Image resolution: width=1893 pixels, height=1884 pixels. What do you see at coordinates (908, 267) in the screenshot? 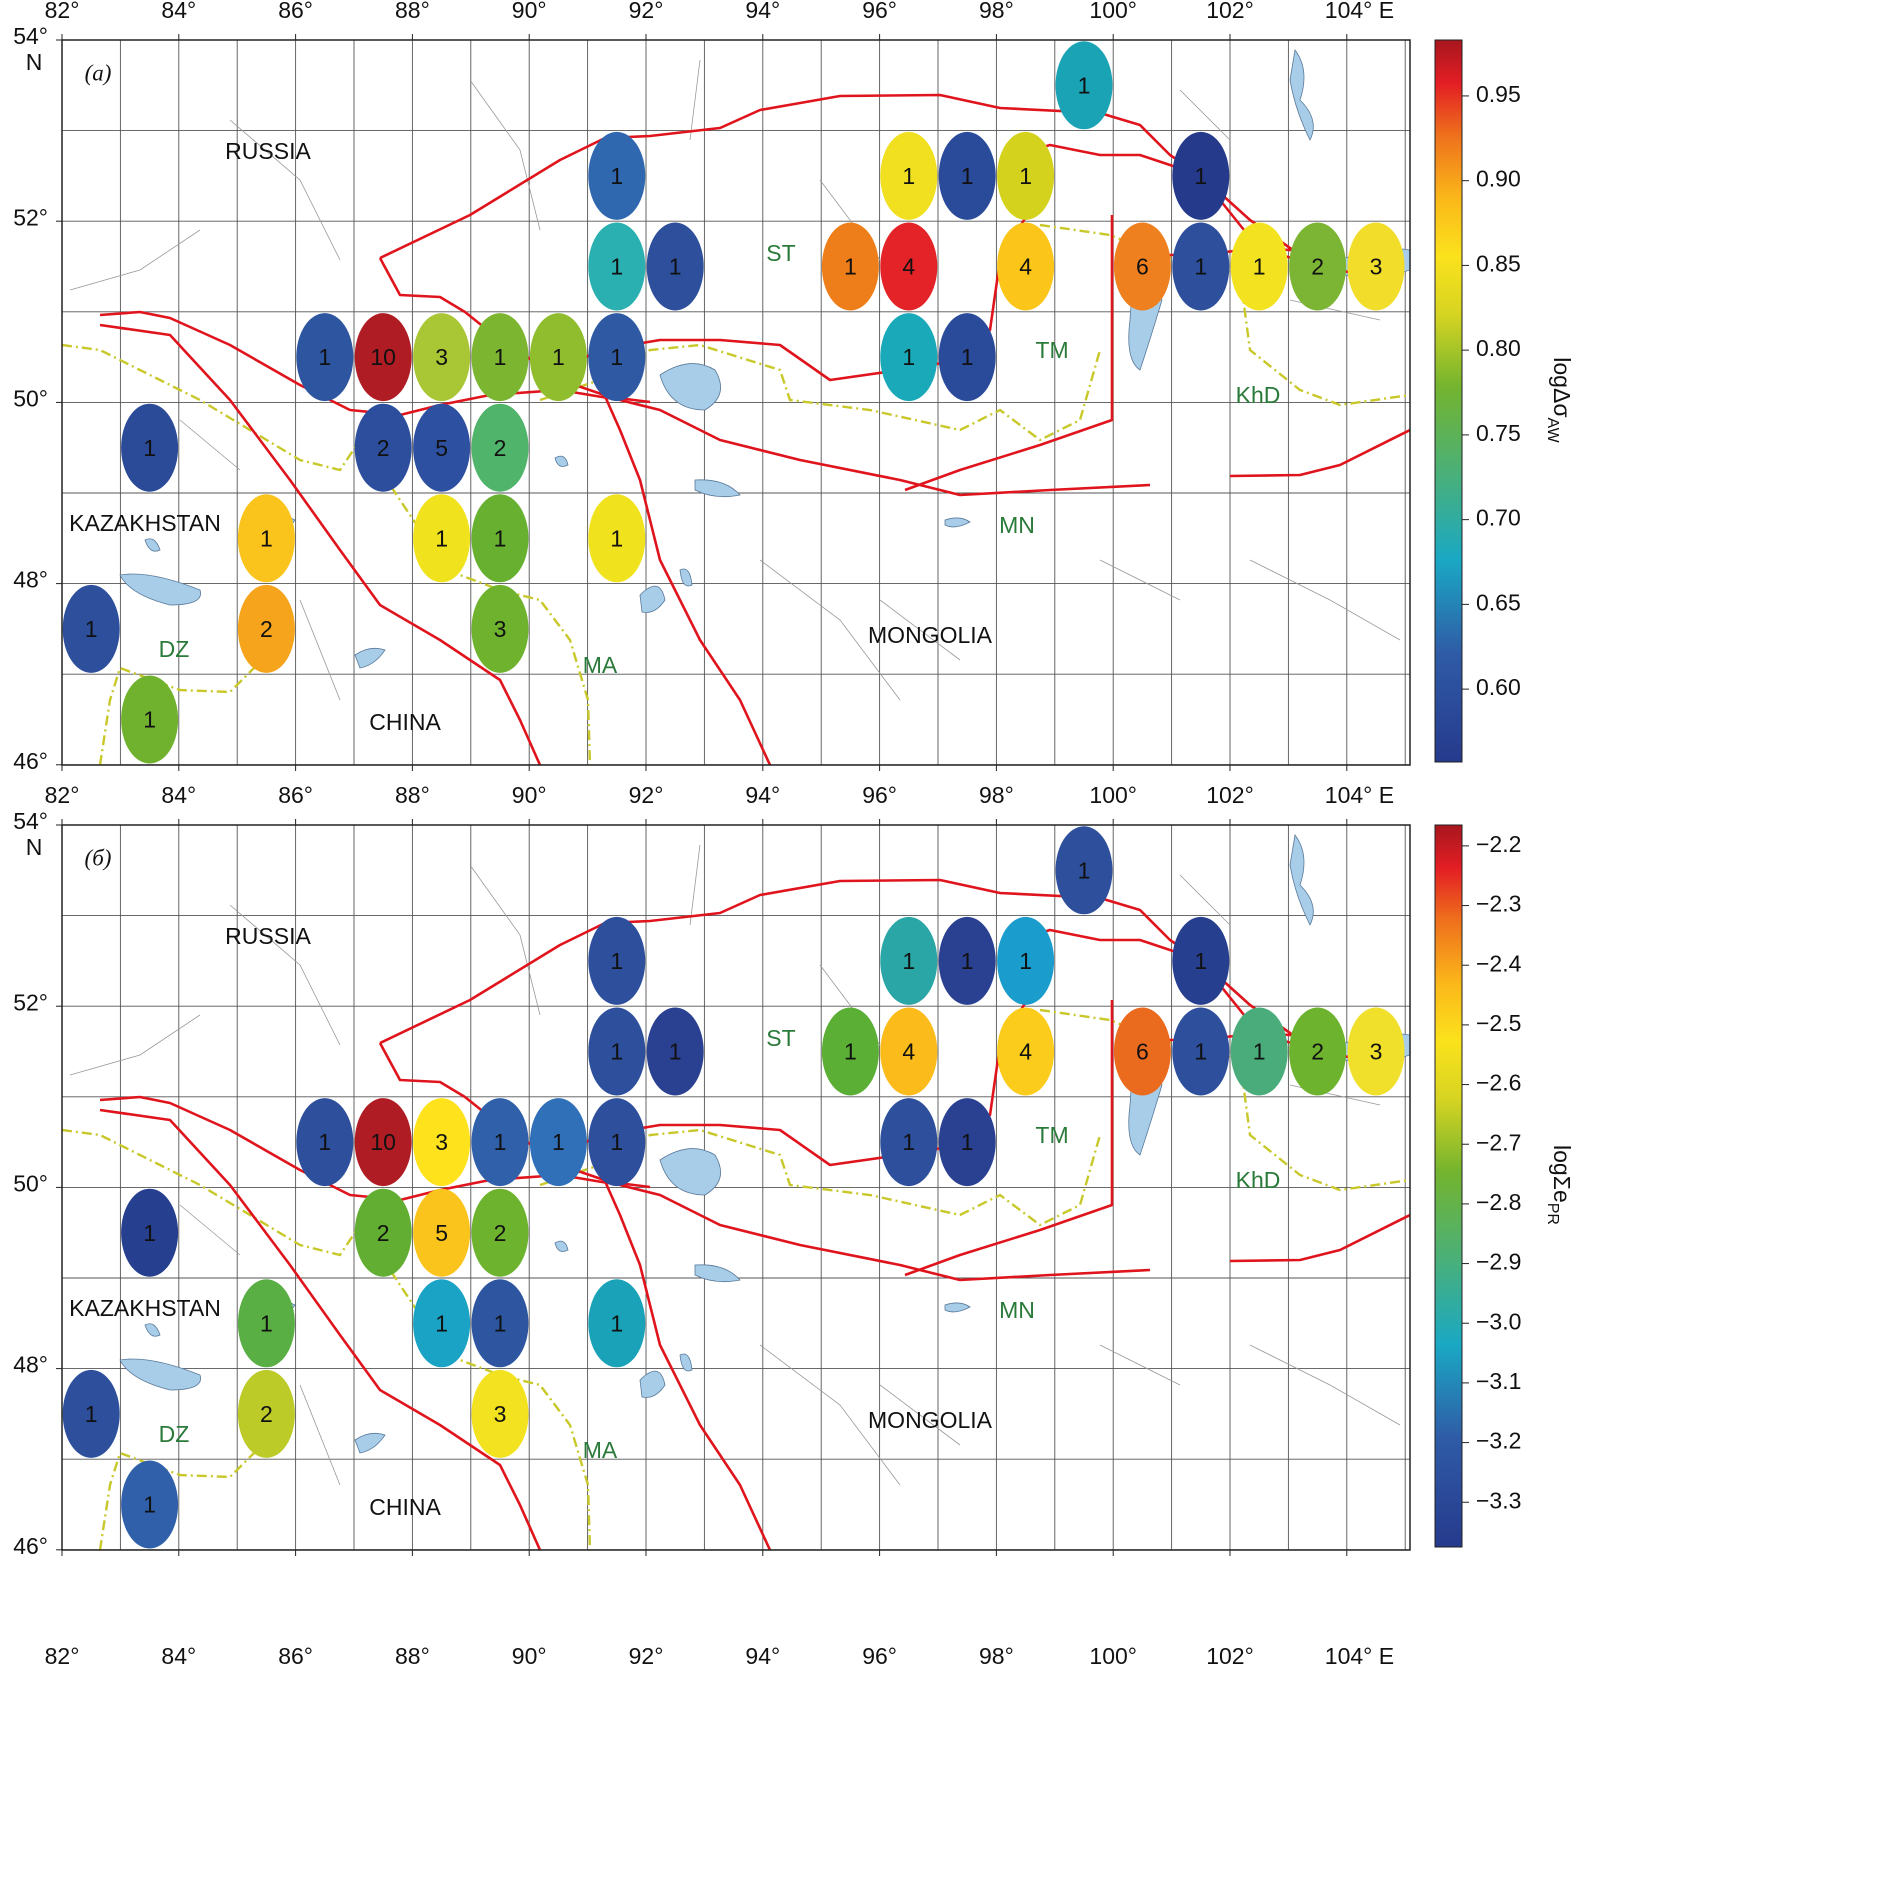
I see `cell-count: 4` at bounding box center [908, 267].